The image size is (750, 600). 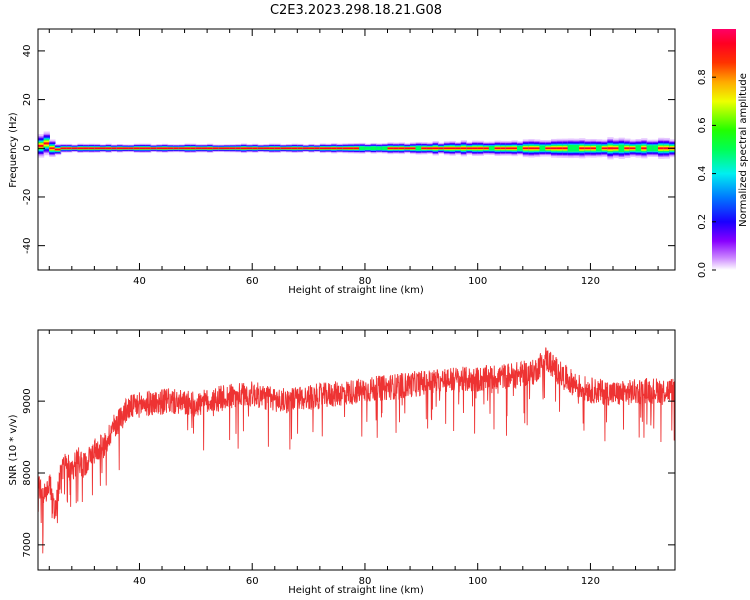 I want to click on colorbar-tick-label: 0.4, so click(x=702, y=174).